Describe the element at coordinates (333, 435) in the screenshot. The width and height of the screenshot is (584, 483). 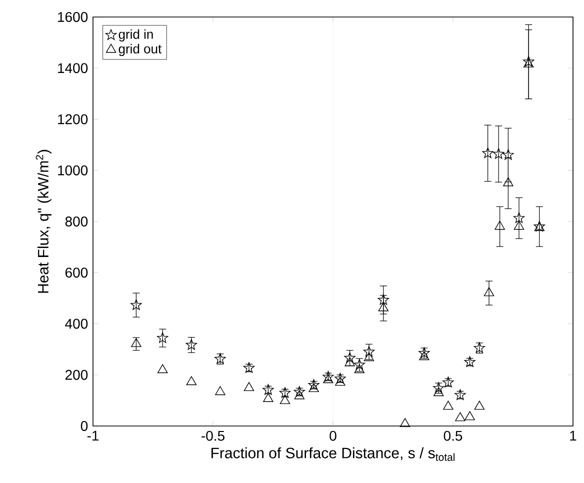
I see `x-tick-label: 0` at that location.